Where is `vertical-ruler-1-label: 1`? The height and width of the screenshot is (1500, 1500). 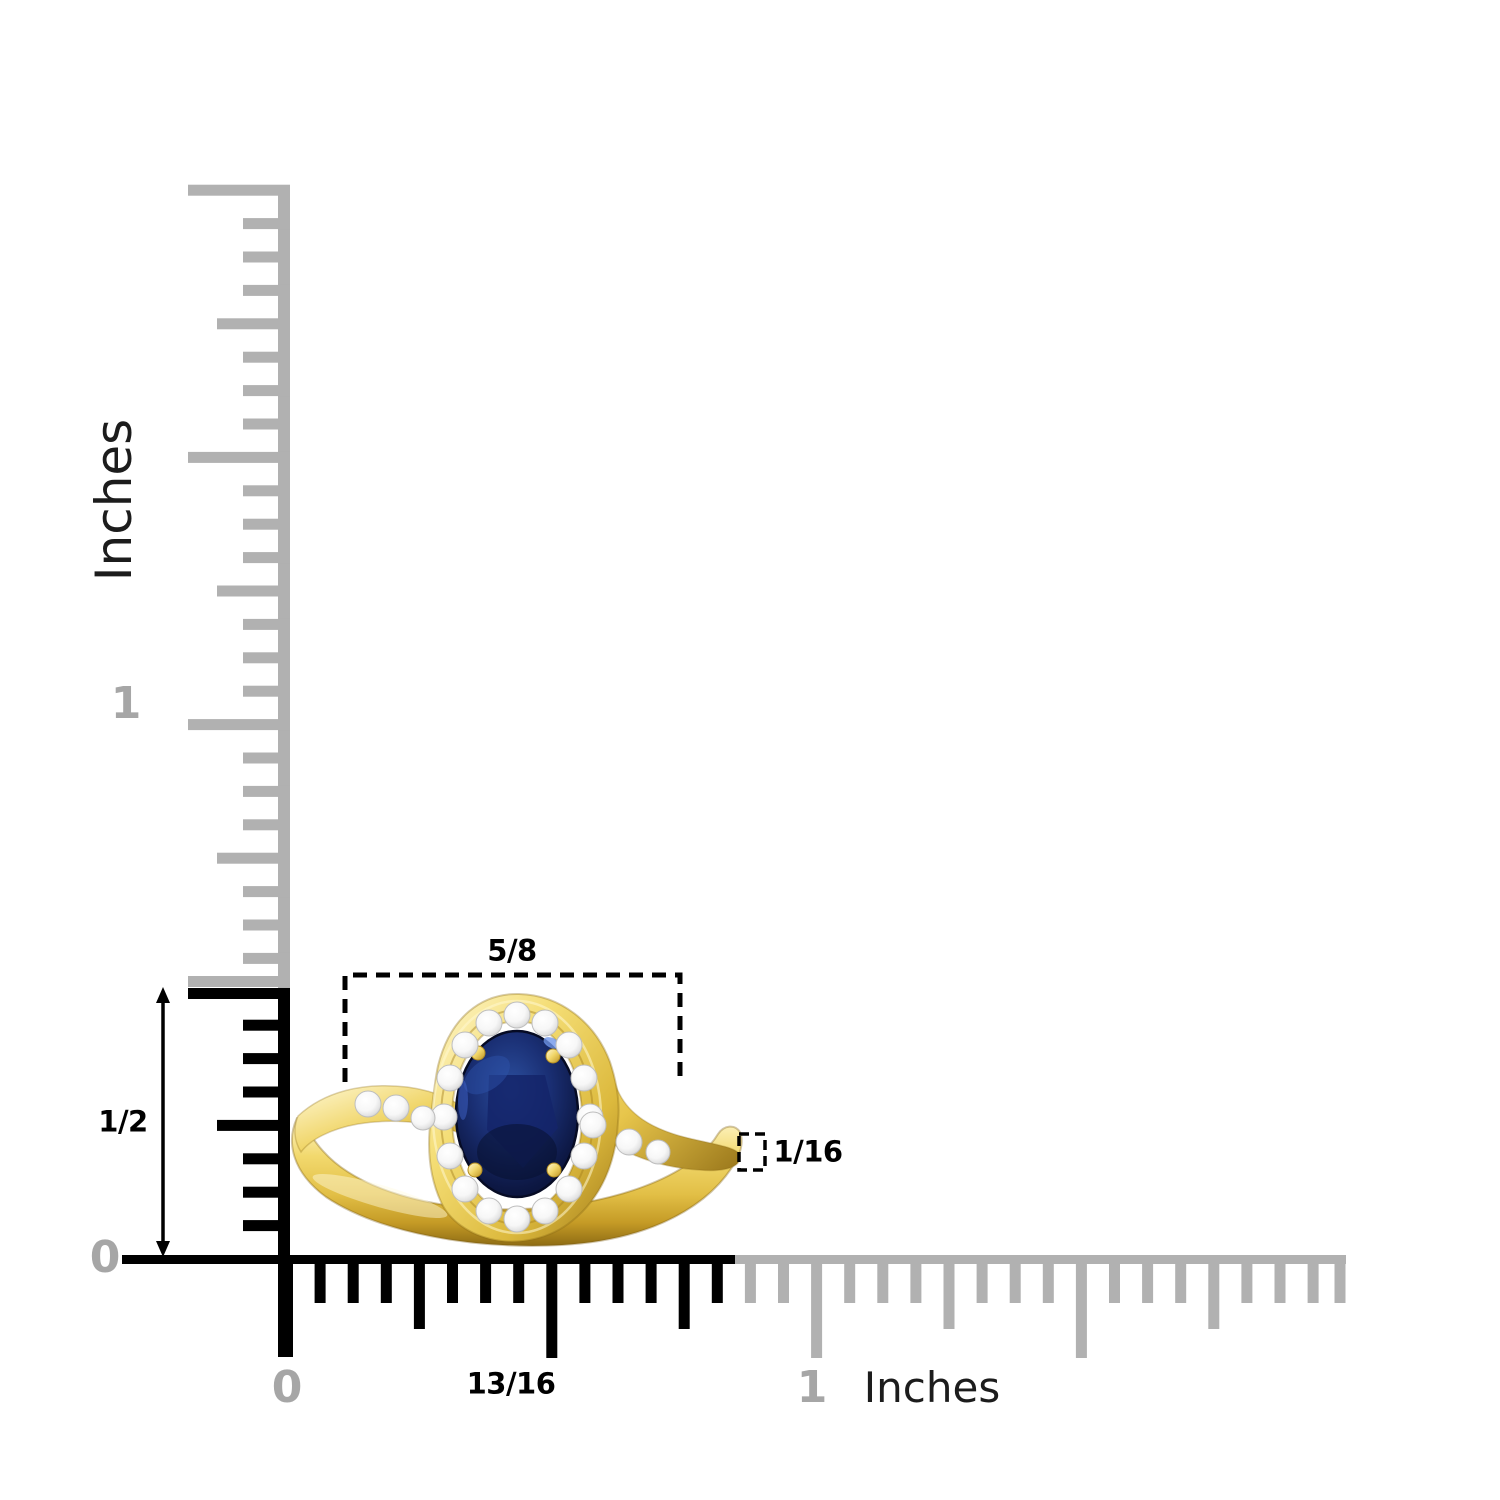 vertical-ruler-1-label: 1 is located at coordinates (126, 703).